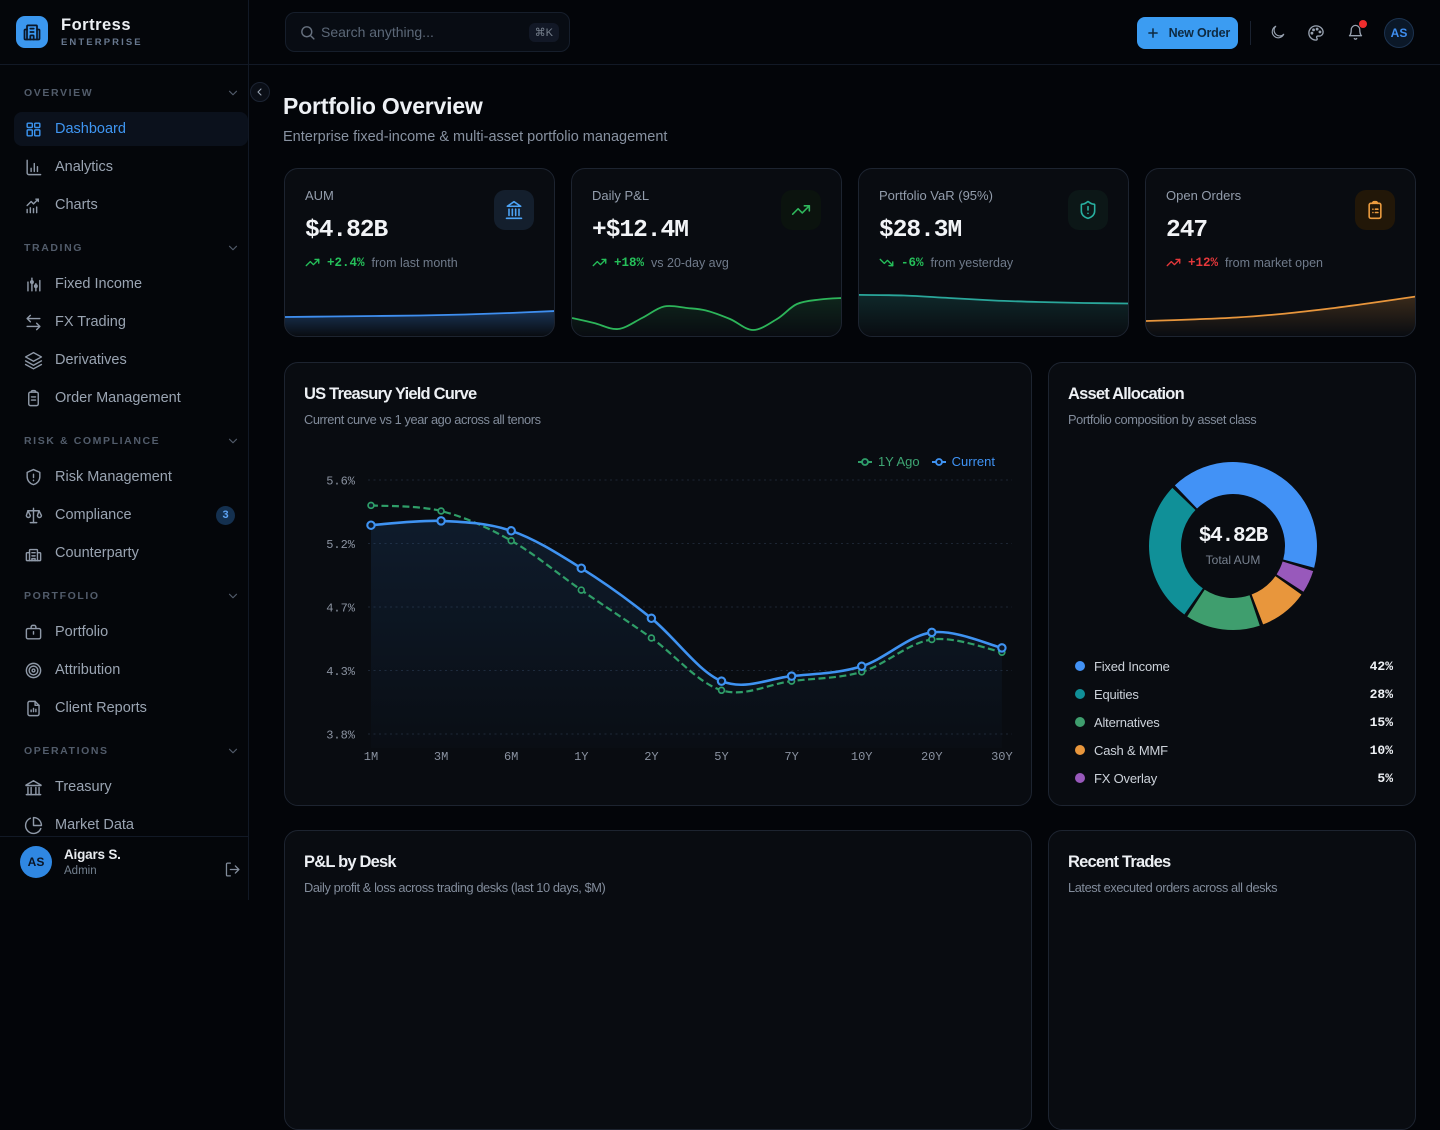 The image size is (1440, 1130). Describe the element at coordinates (581, 757) in the screenshot. I see `svg-text: 1Y` at that location.